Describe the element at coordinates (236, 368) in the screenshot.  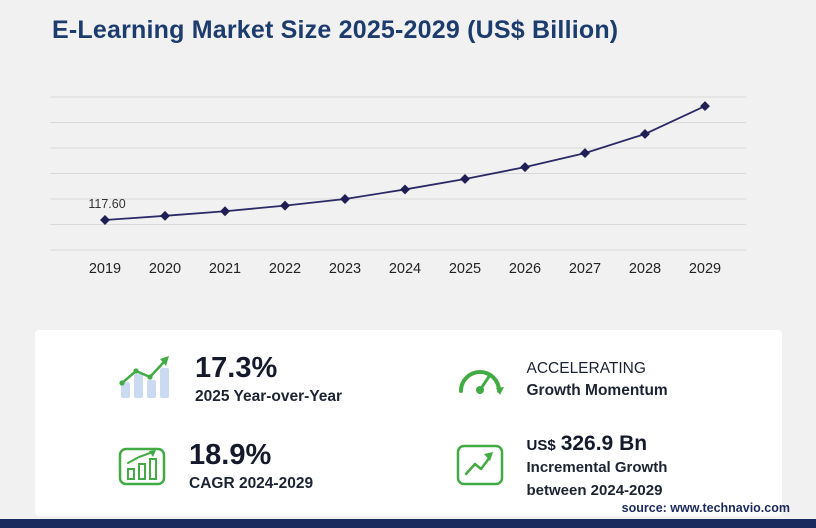
I see `yoy-value: 17.3%` at that location.